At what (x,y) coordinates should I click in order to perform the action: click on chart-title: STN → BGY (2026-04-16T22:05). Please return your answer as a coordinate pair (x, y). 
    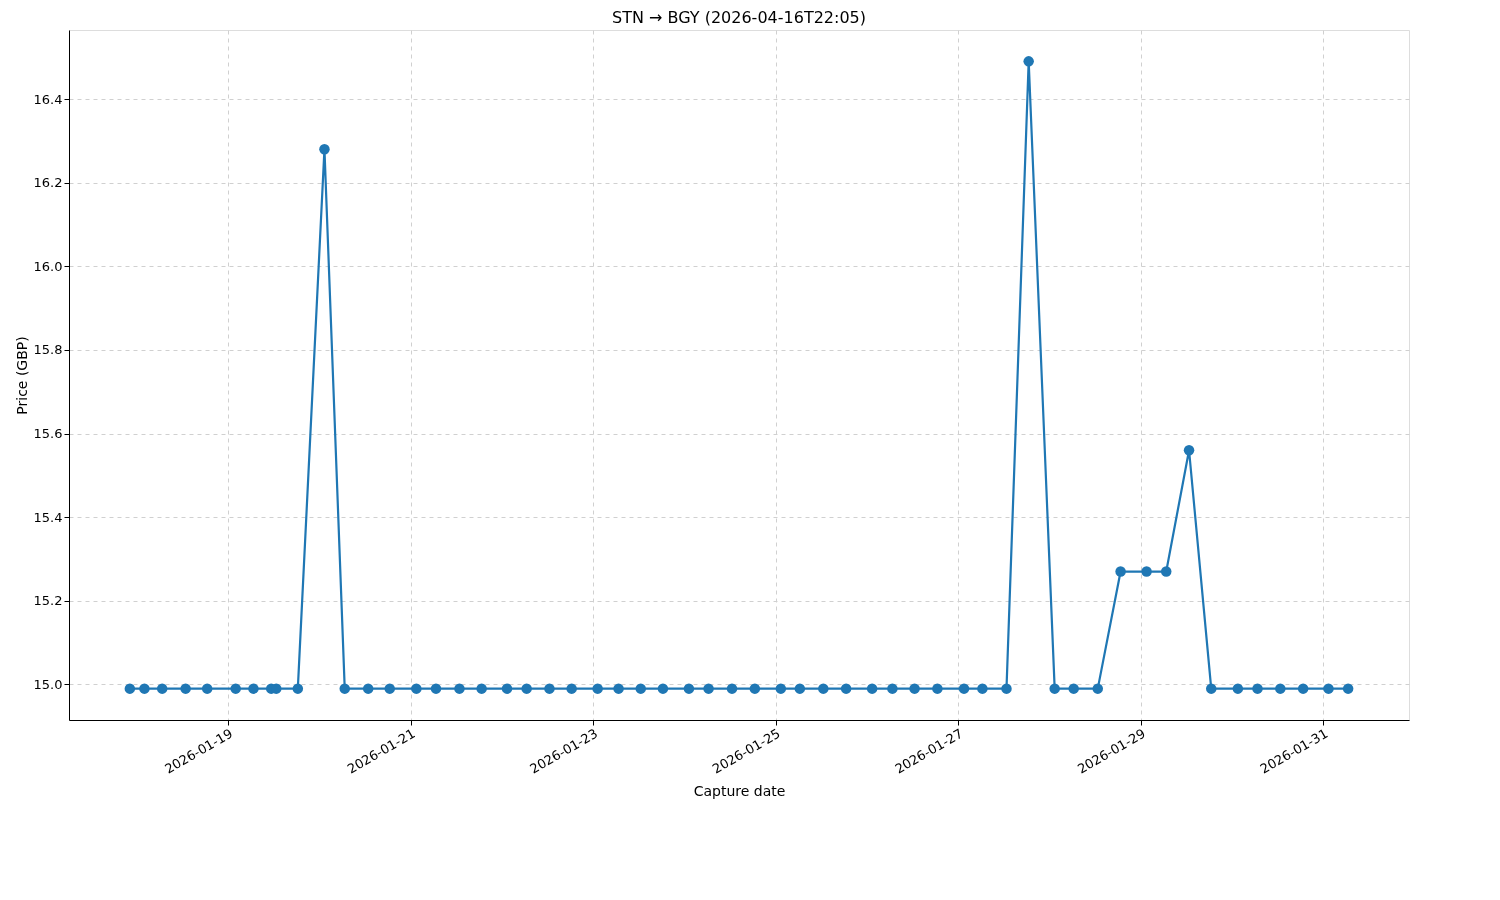
    Looking at the image, I should click on (739, 17).